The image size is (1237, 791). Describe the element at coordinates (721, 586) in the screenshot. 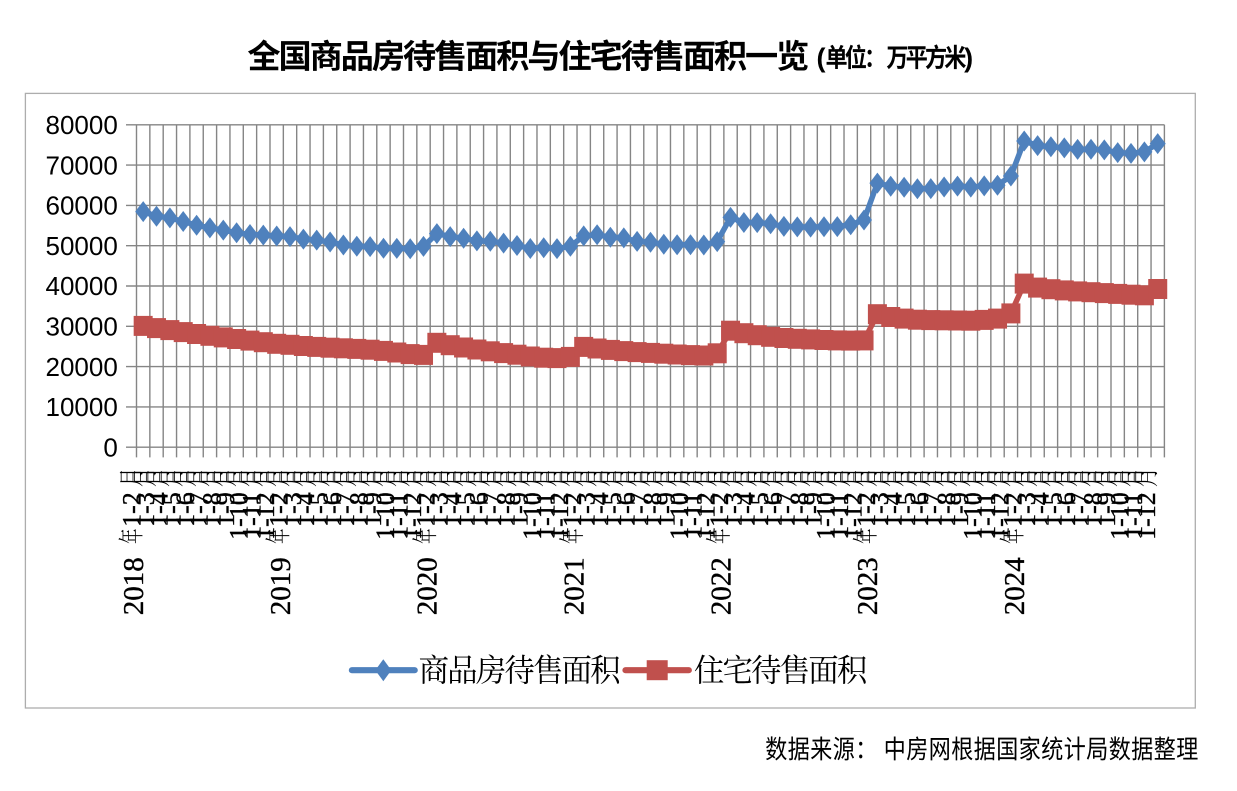

I see `svg-text: 2022` at that location.